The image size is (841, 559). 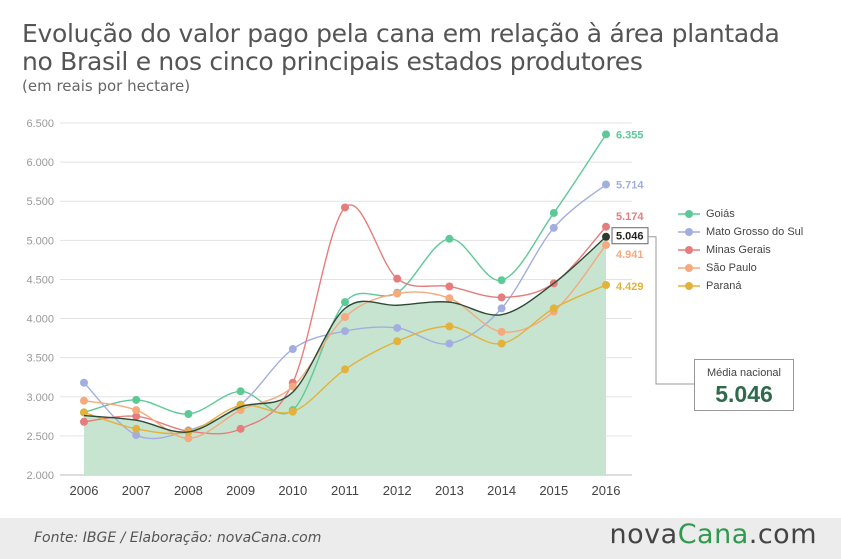 I want to click on x-tick-label: 2011, so click(x=345, y=490).